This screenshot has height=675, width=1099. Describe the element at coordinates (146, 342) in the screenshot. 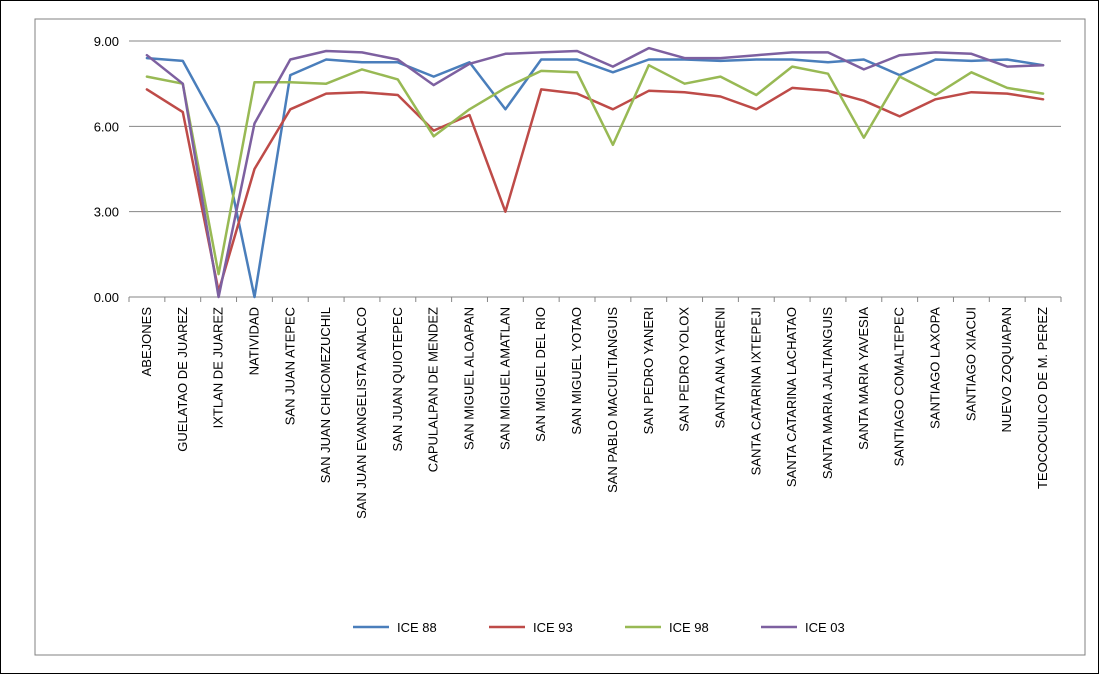

I see `x-tick-label: ABEJONES` at that location.